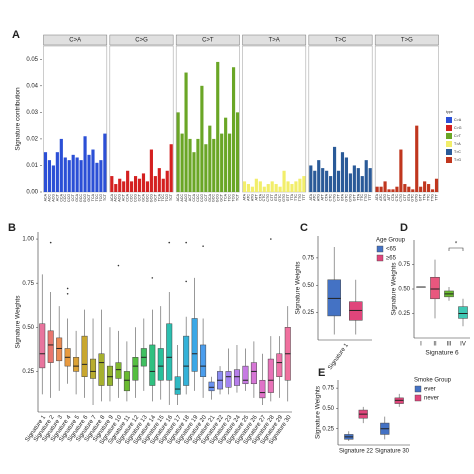 The image size is (474, 474). Describe the element at coordinates (218, 198) in the screenshot. I see `x-tick-label: GCG` at that location.